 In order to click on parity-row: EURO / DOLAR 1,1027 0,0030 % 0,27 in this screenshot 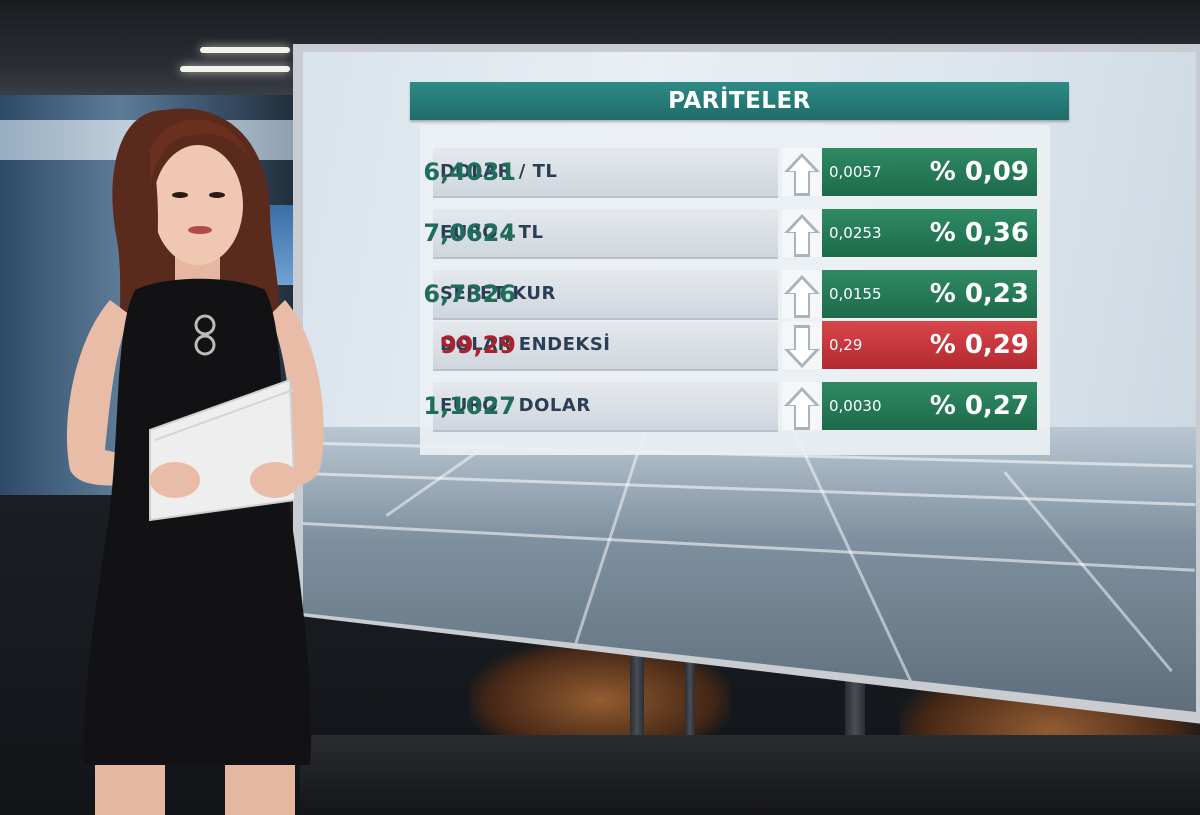, I will do `click(730, 407)`.